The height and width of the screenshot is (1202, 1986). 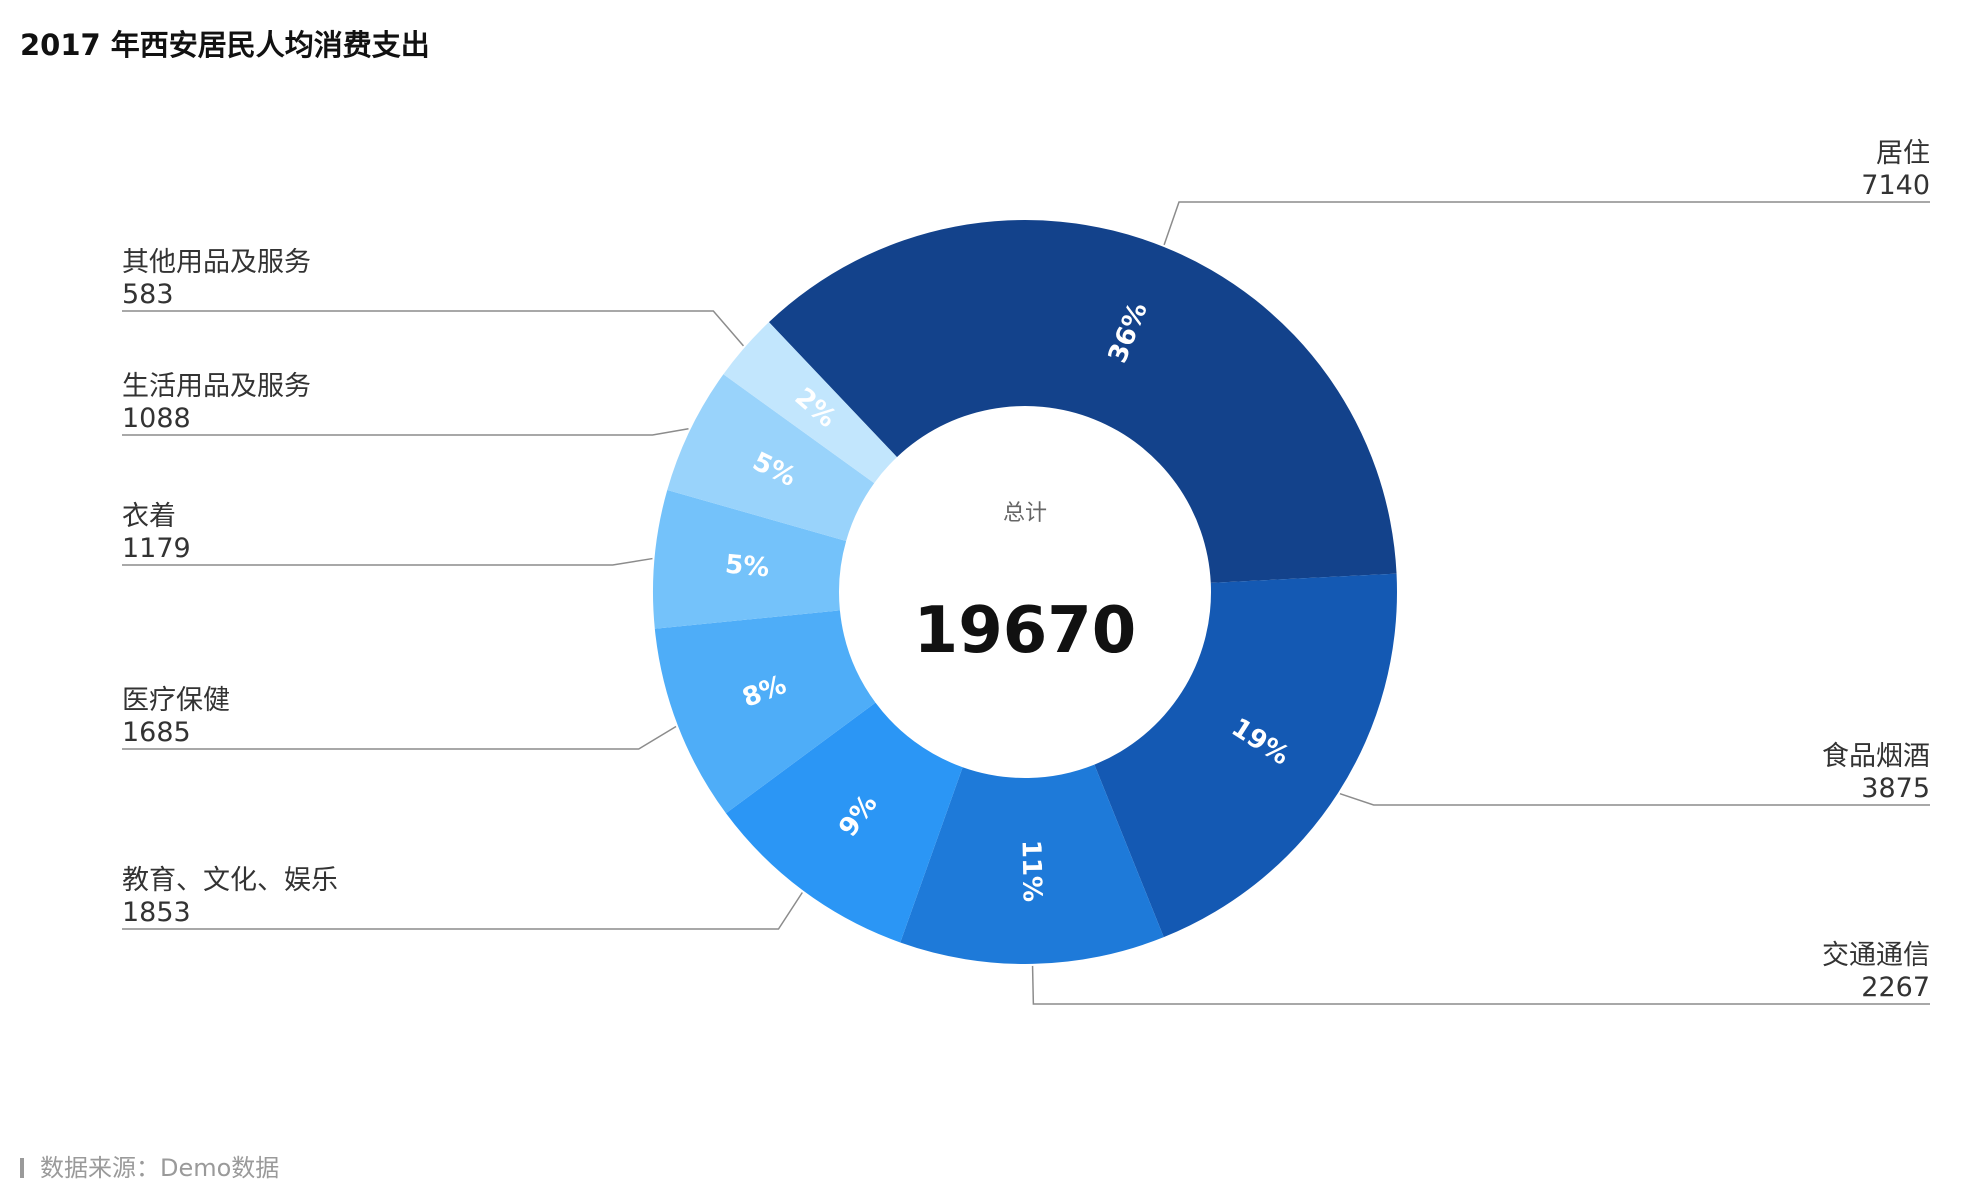 What do you see at coordinates (22, 1168) in the screenshot?
I see `source-marker` at bounding box center [22, 1168].